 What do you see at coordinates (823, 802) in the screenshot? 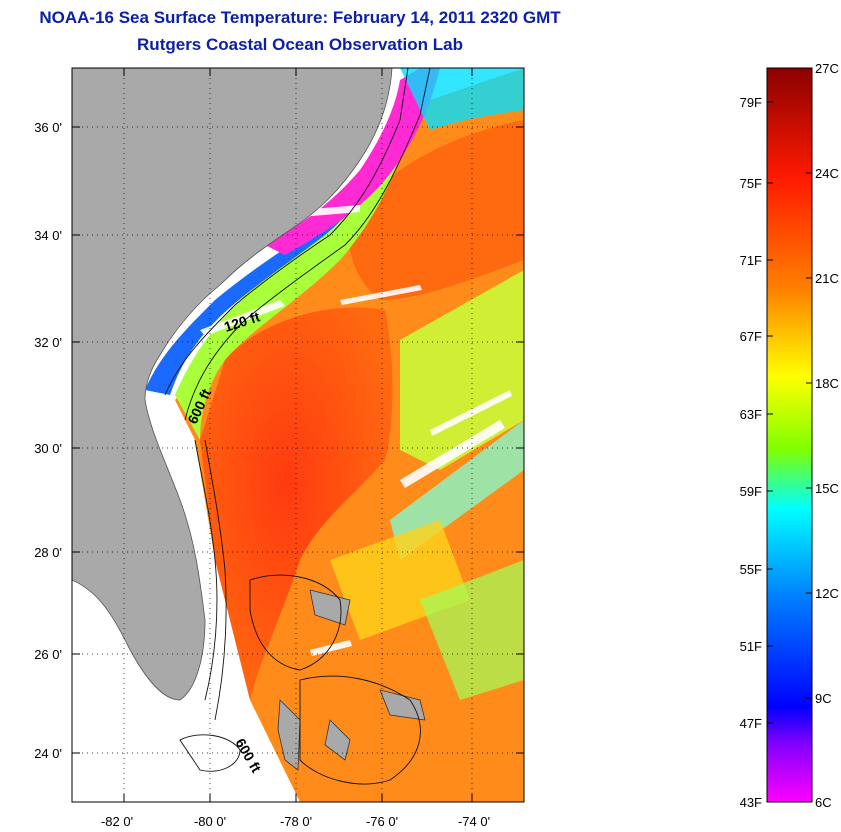
I see `celsius-label: 6C` at bounding box center [823, 802].